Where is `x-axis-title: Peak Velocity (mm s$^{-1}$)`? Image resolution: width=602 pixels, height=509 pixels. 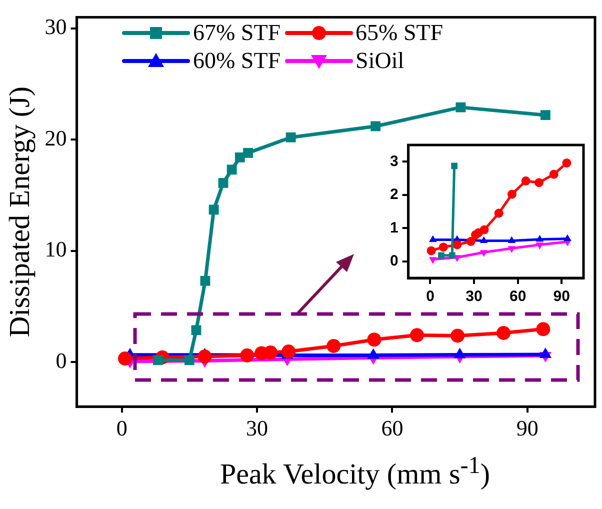 x-axis-title: Peak Velocity (mm s$^{-1}$) is located at coordinates (355, 472).